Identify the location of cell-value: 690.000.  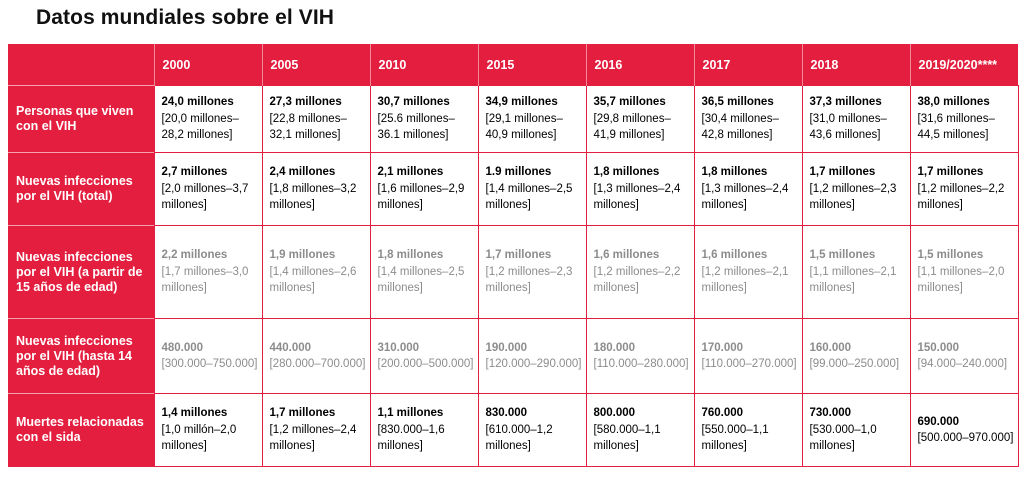
(938, 421).